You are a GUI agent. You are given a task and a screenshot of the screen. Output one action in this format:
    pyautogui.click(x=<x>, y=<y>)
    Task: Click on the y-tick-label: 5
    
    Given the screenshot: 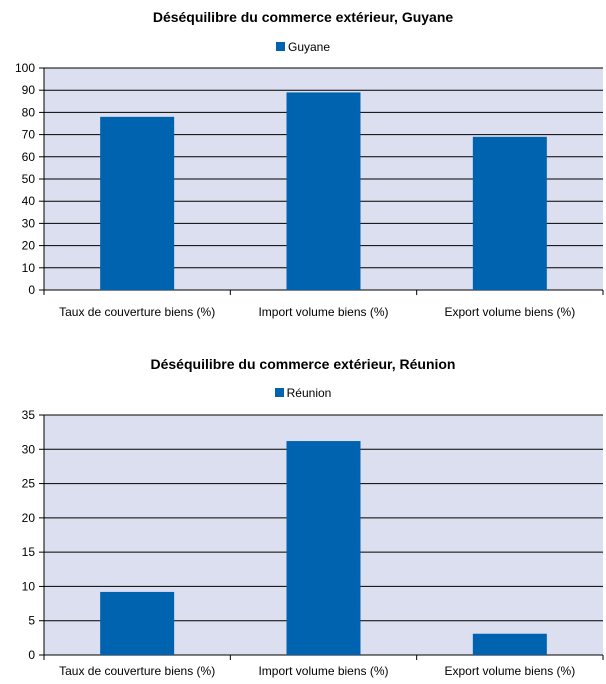 What is the action you would take?
    pyautogui.click(x=31, y=621)
    